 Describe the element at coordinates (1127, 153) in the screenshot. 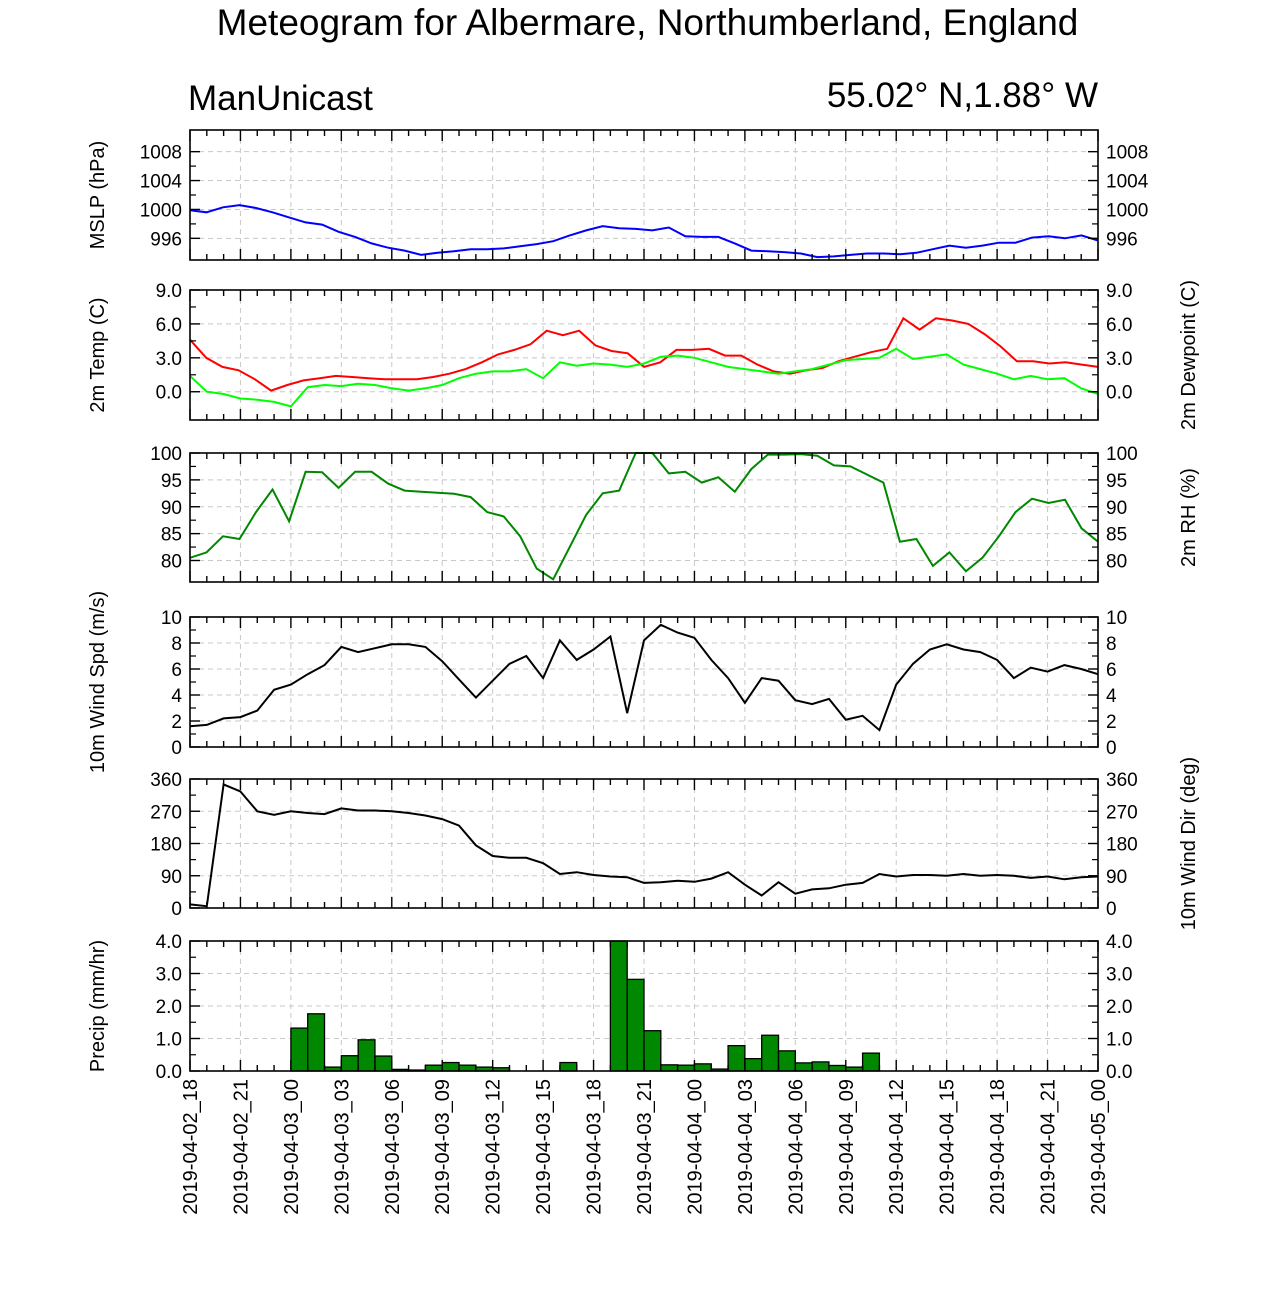

I see `y-tick-label-right: 1008` at that location.